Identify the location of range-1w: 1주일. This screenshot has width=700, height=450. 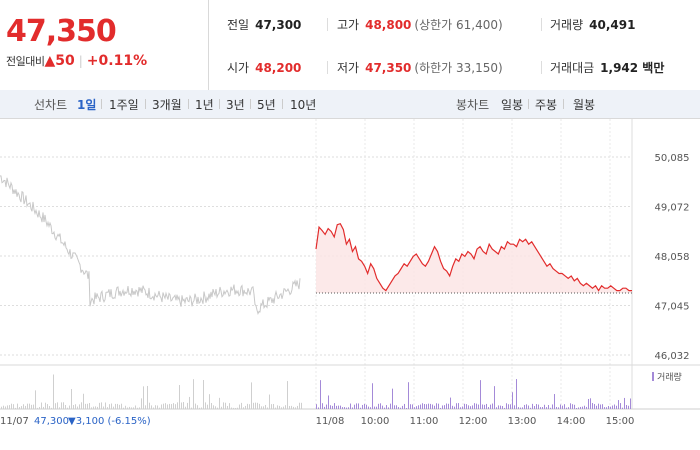
(124, 105).